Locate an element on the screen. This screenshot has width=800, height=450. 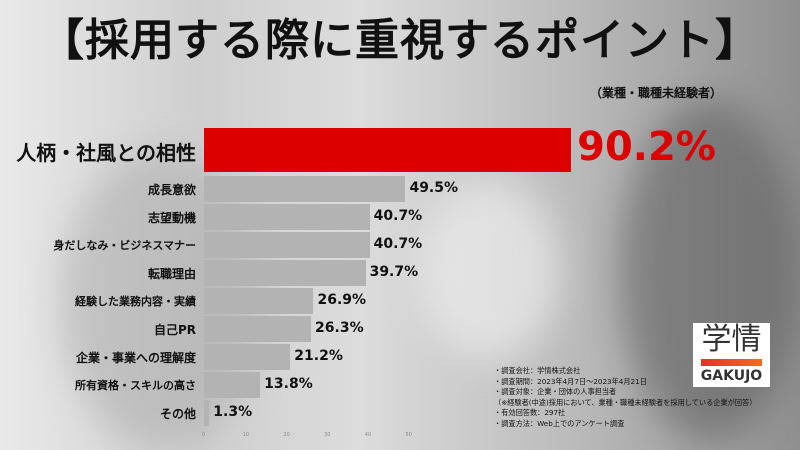
category-label: 転職理由 is located at coordinates (171, 274).